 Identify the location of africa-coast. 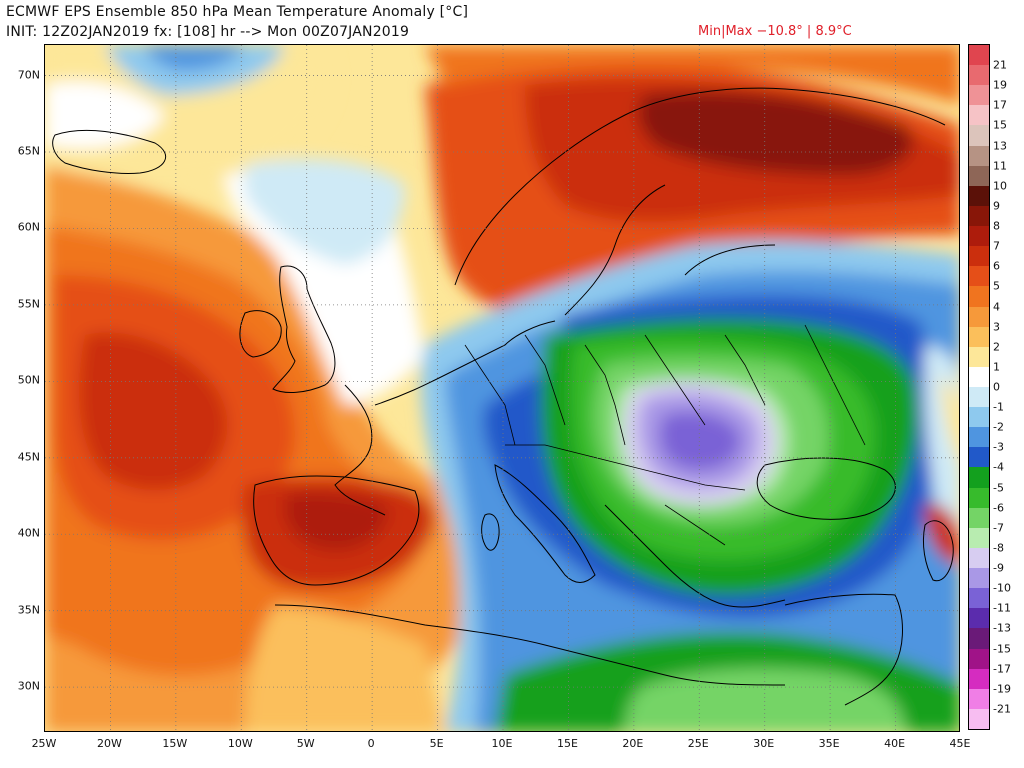
(530, 645).